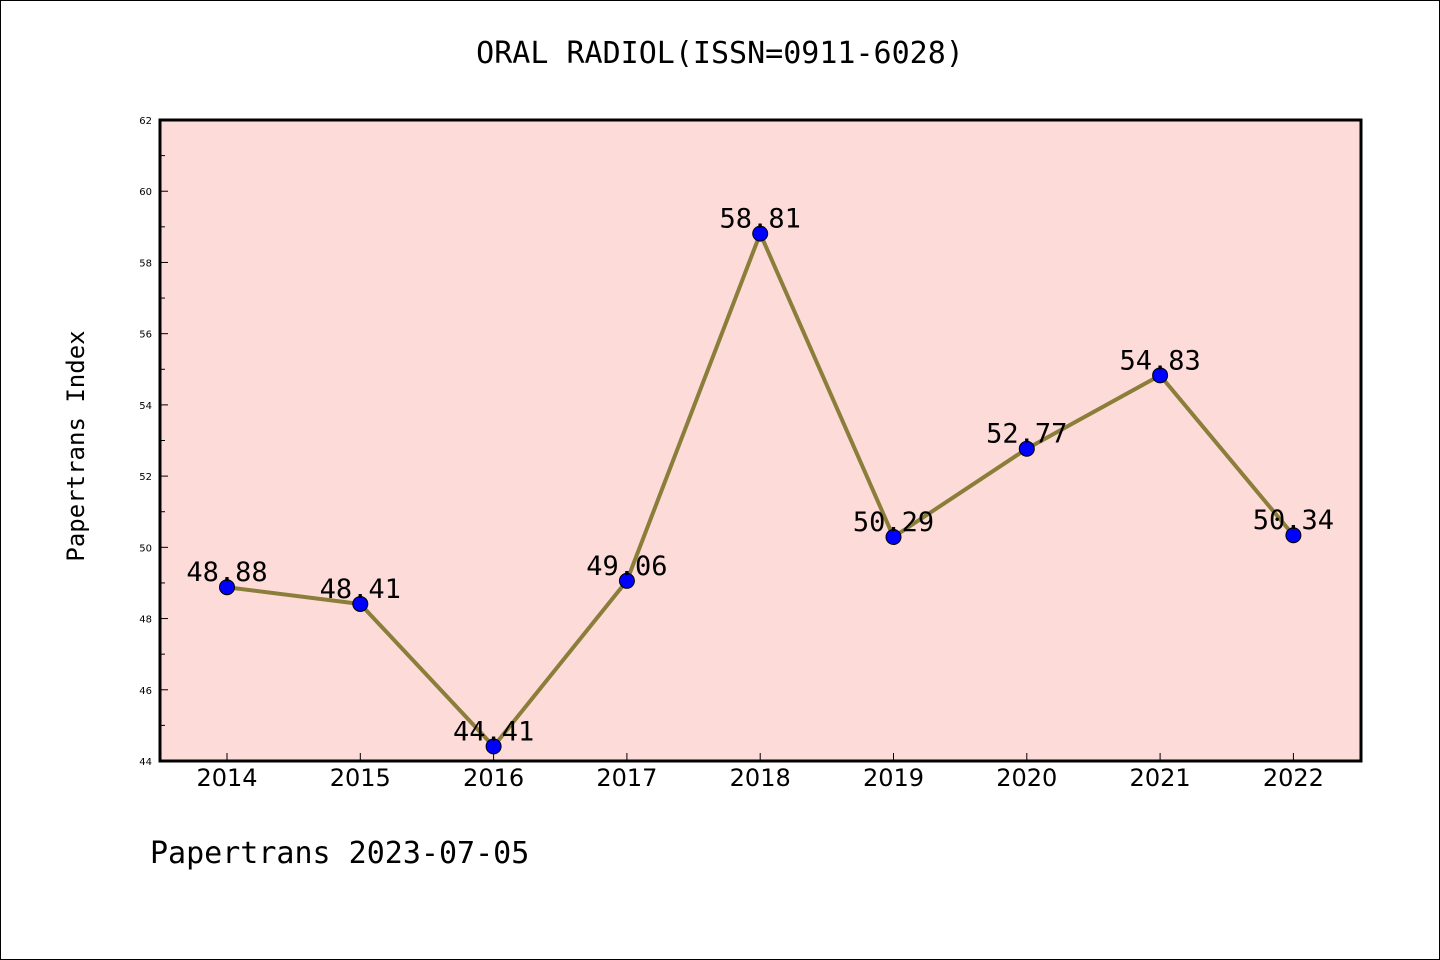  What do you see at coordinates (340, 853) in the screenshot?
I see `footer-date-note: Papertrans 2023-07-05` at bounding box center [340, 853].